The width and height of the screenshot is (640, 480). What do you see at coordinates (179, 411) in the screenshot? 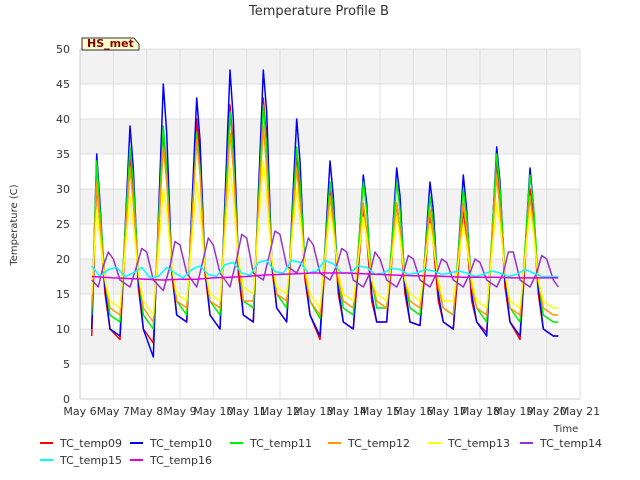
I see `x-tick-label: May 9` at bounding box center [179, 411].